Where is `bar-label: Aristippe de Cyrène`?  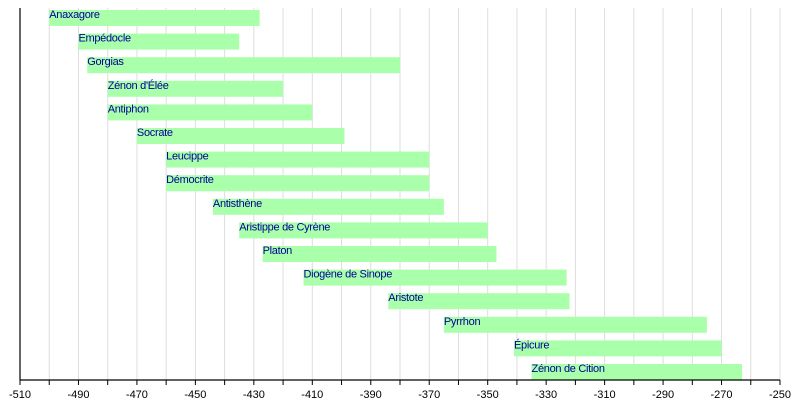
bar-label: Aristippe de Cyrène is located at coordinates (284, 227).